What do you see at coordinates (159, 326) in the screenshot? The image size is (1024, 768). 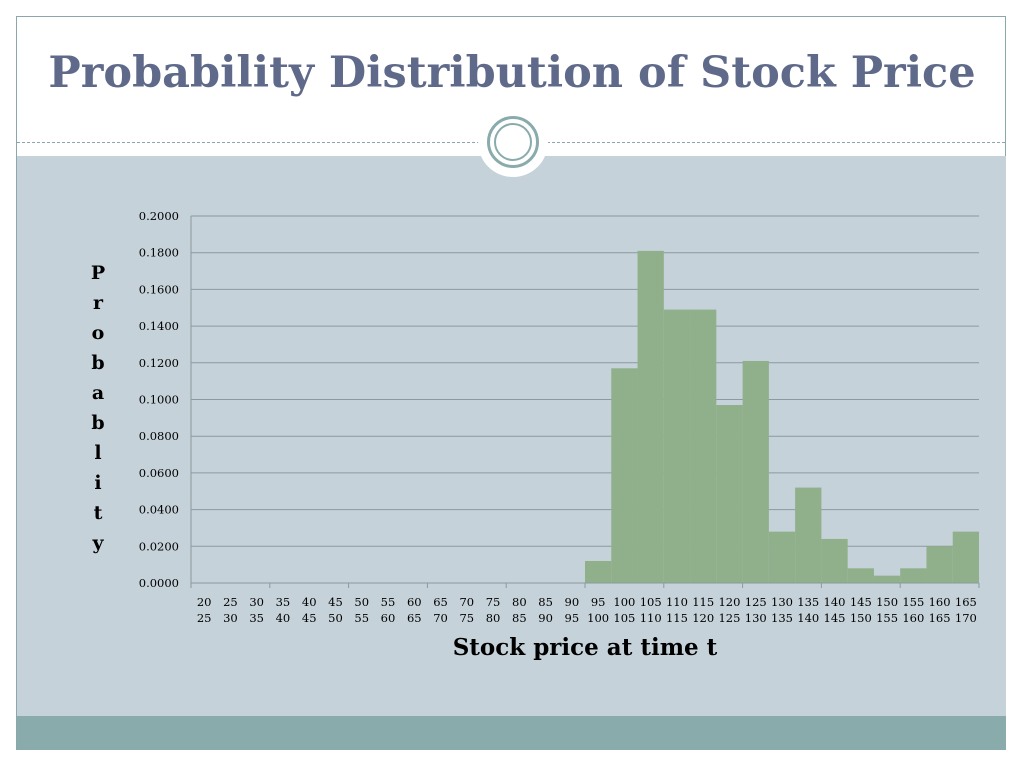 I see `y-tick-label: 0.1400` at bounding box center [159, 326].